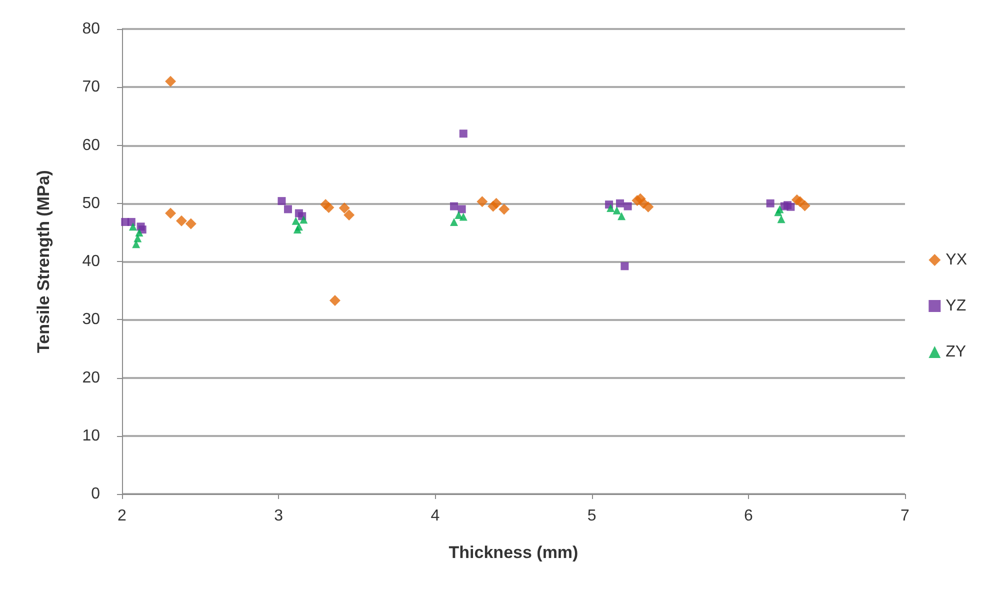  Describe the element at coordinates (513, 552) in the screenshot. I see `x-axis-title: Thickness (mm)` at that location.